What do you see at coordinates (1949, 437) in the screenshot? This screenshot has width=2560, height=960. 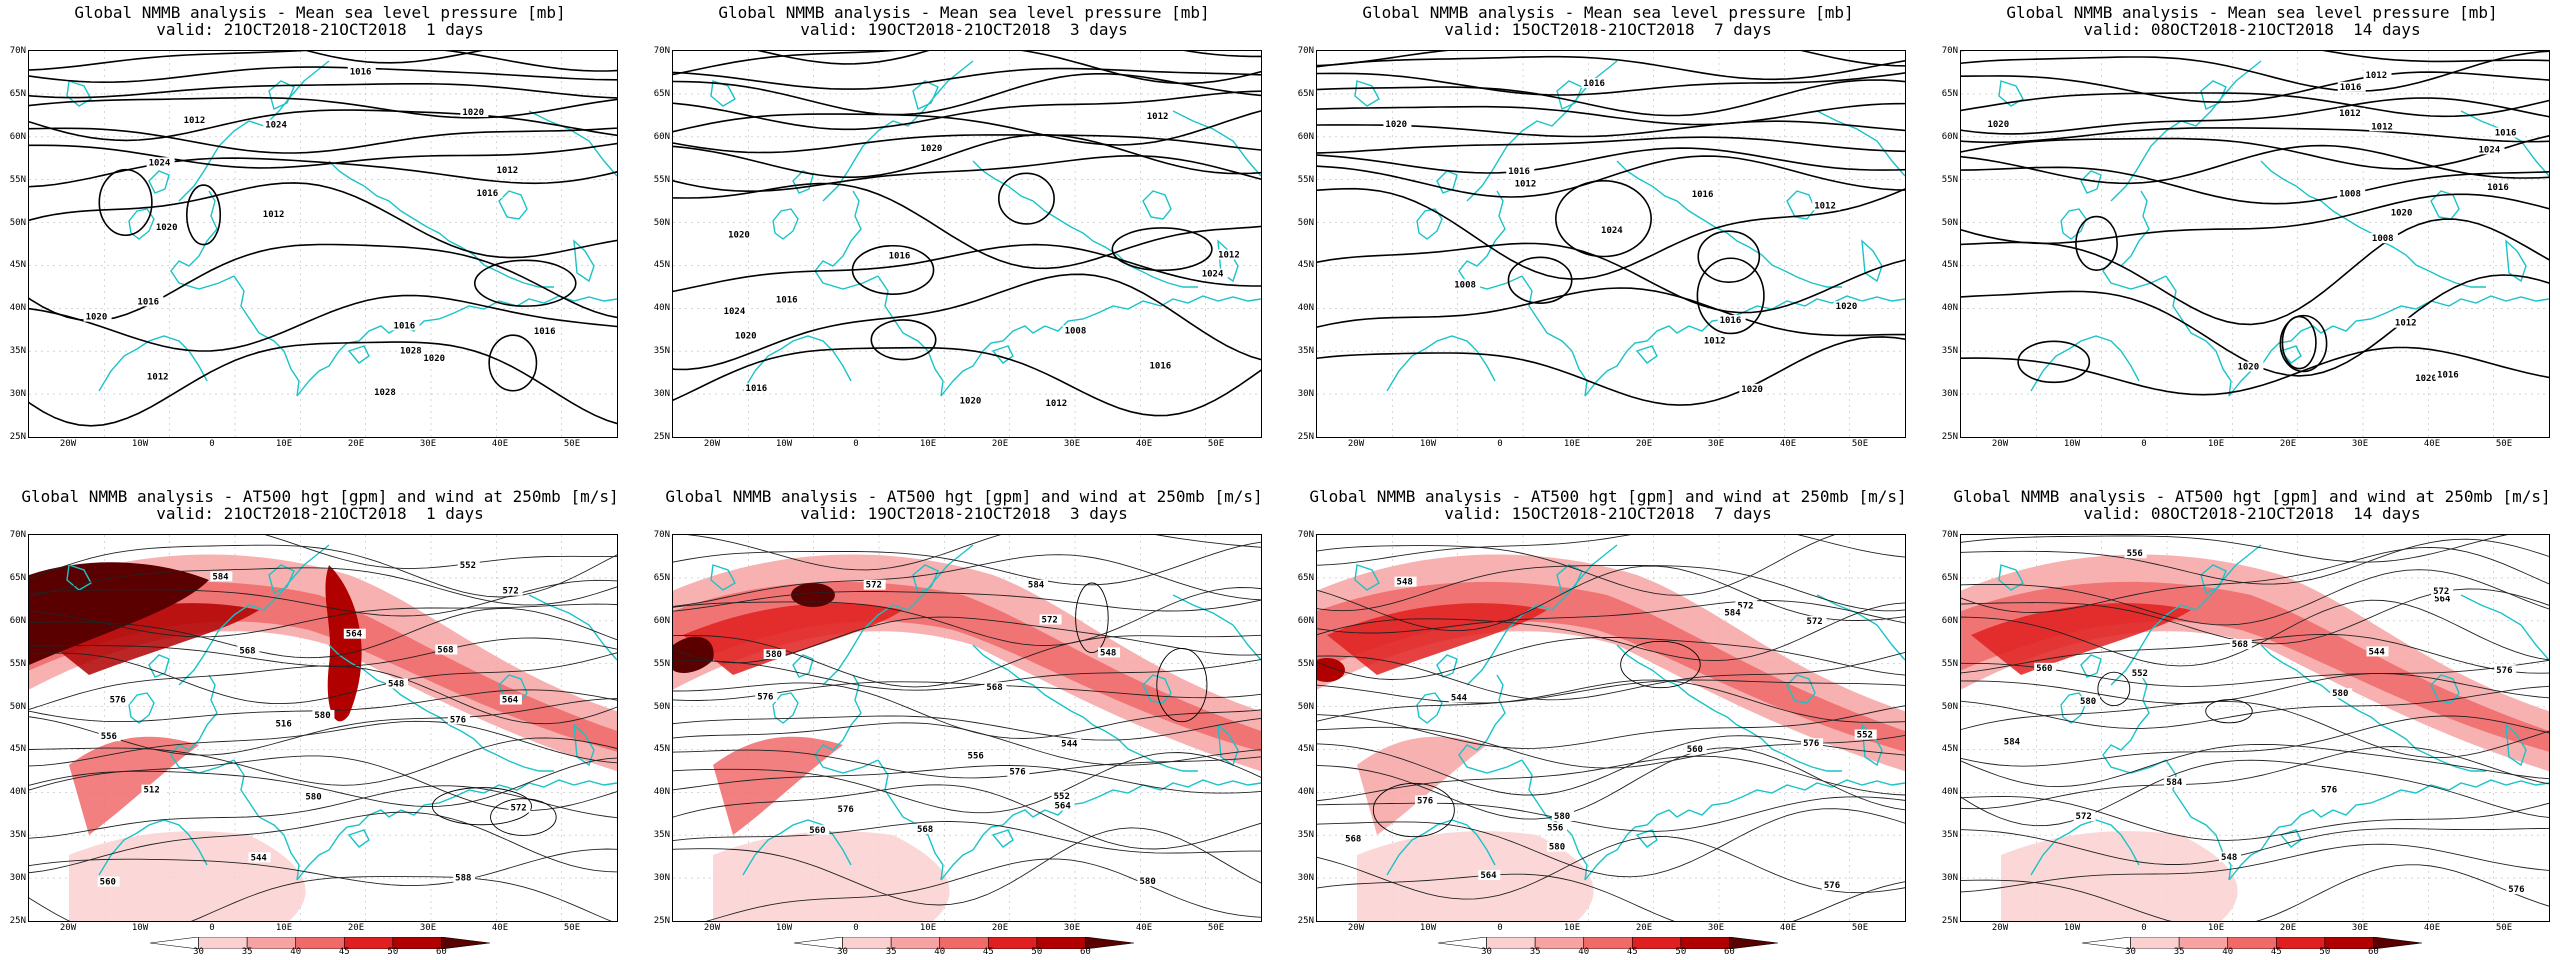 I see `lat-tick-label: 25N` at bounding box center [1949, 437].